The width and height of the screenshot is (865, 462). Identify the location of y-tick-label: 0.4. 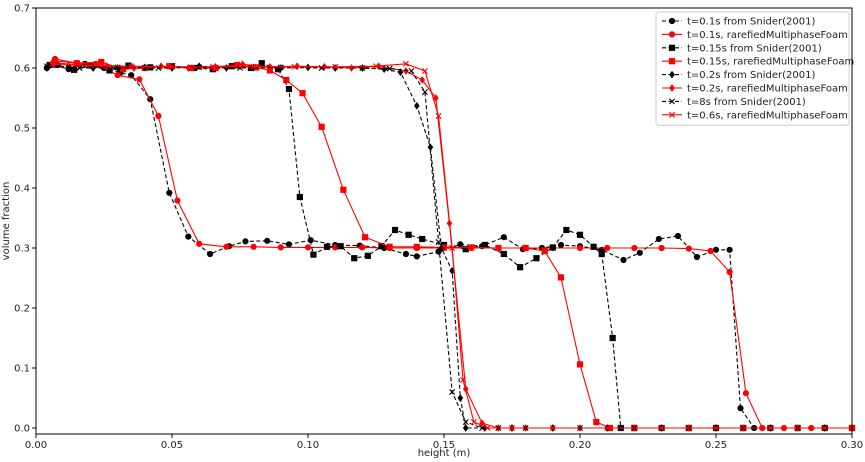
(22, 189).